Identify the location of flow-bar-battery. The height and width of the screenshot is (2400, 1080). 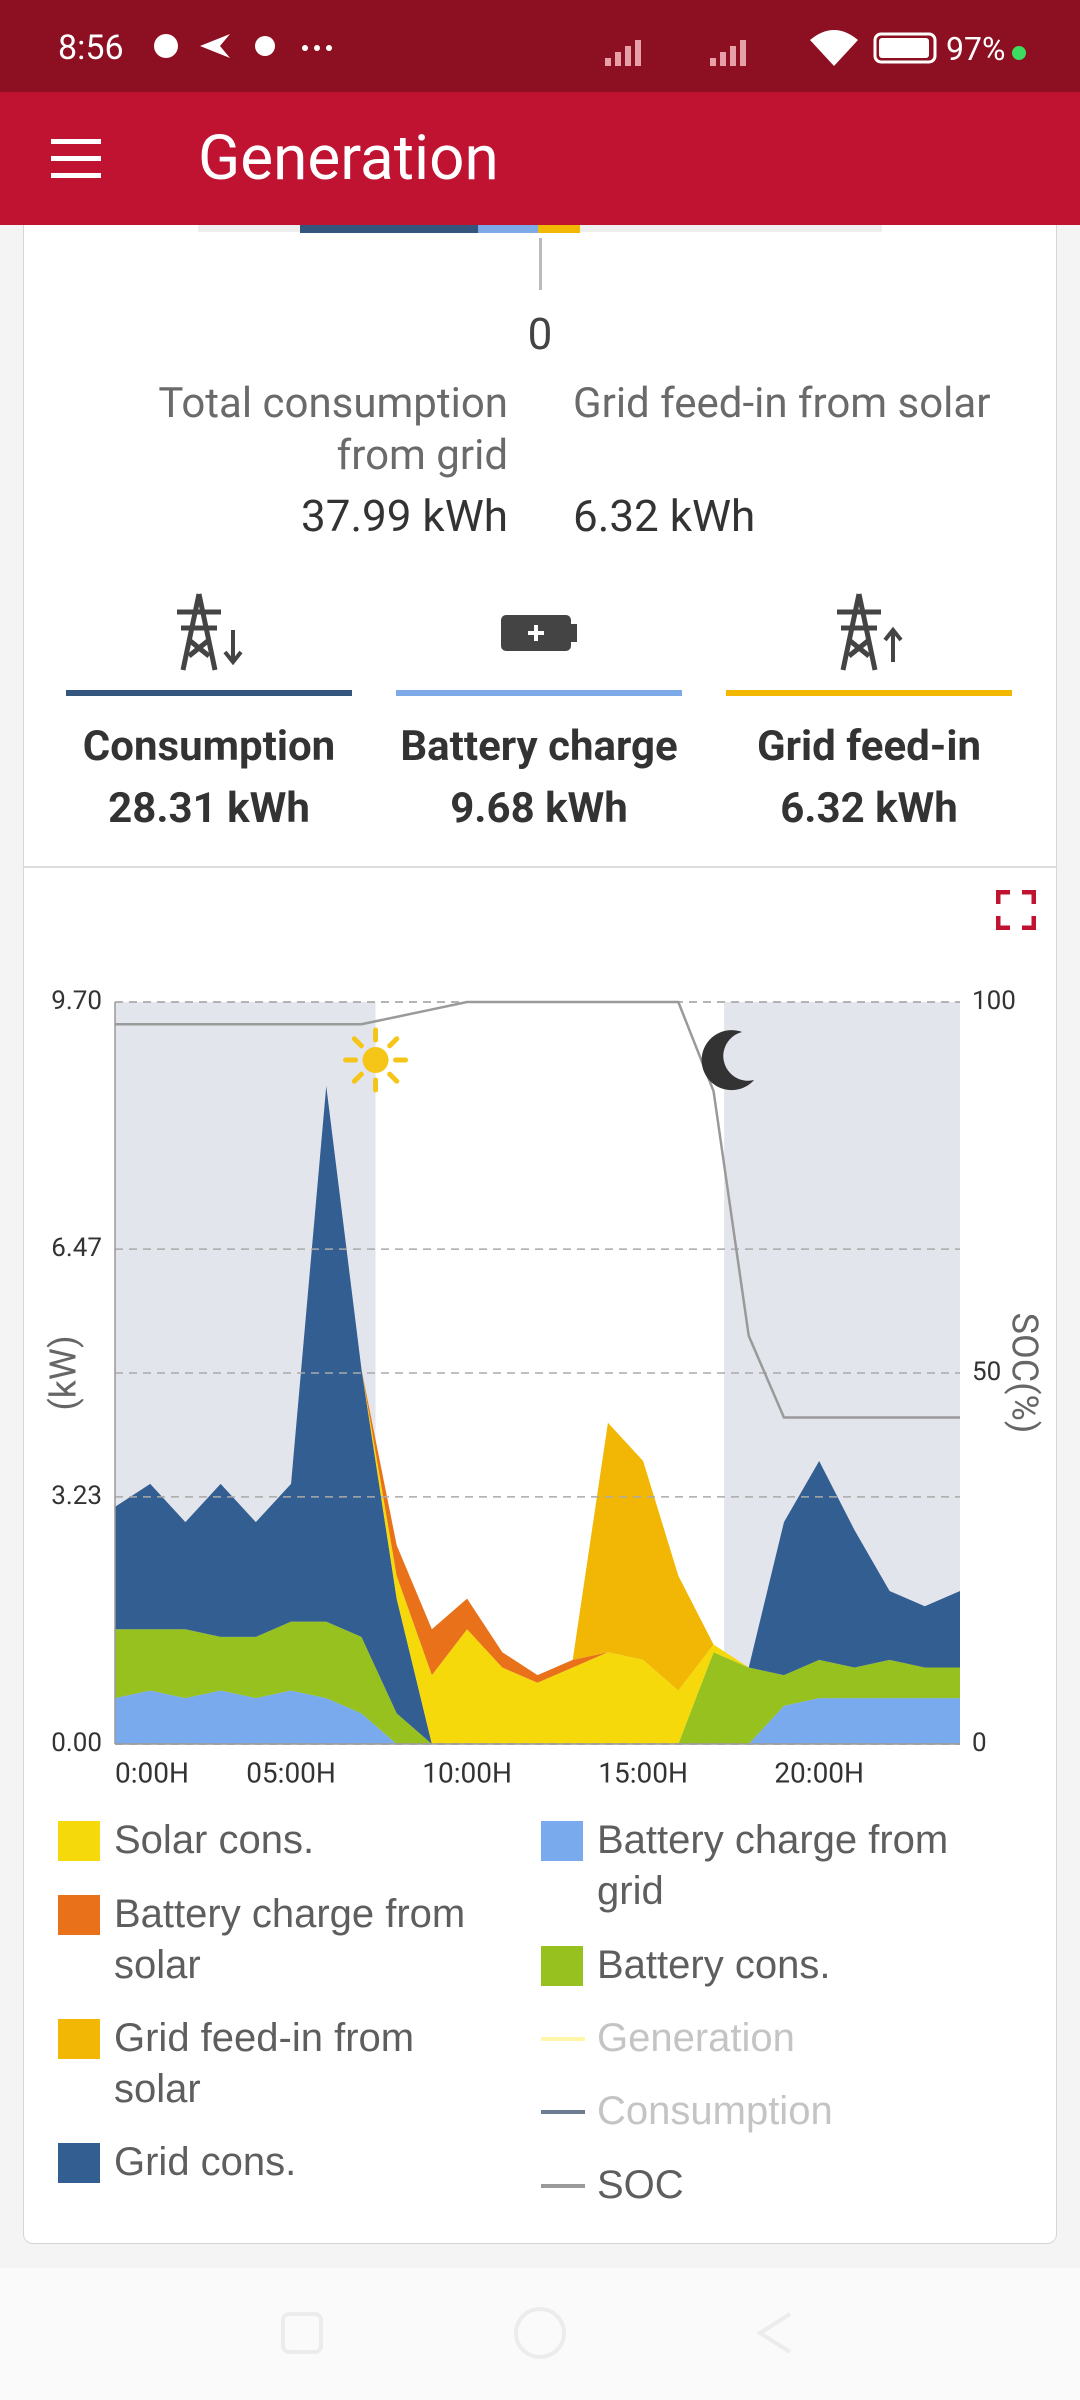
(508, 229).